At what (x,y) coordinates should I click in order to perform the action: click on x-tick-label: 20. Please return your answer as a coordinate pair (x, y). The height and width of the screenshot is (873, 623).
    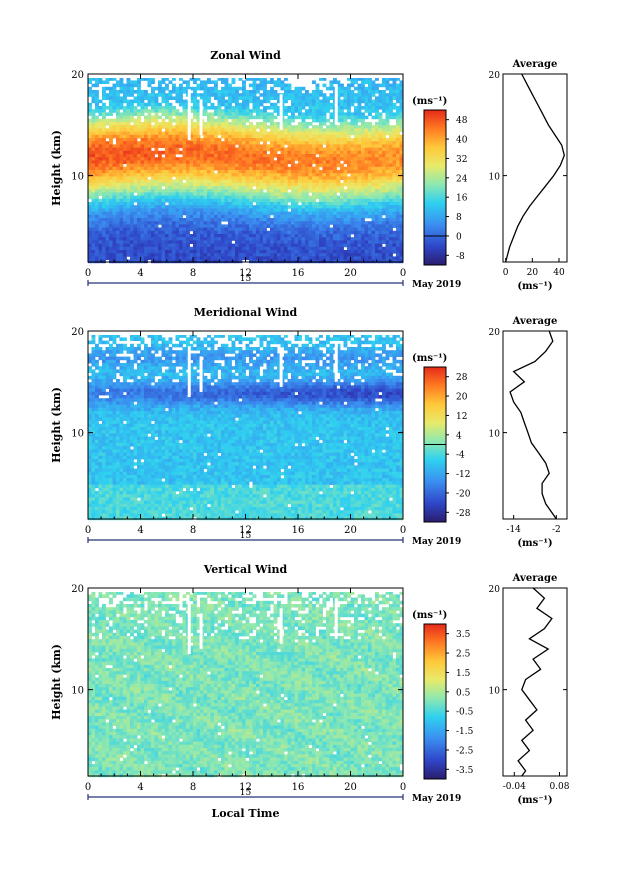
    Looking at the image, I should click on (350, 273).